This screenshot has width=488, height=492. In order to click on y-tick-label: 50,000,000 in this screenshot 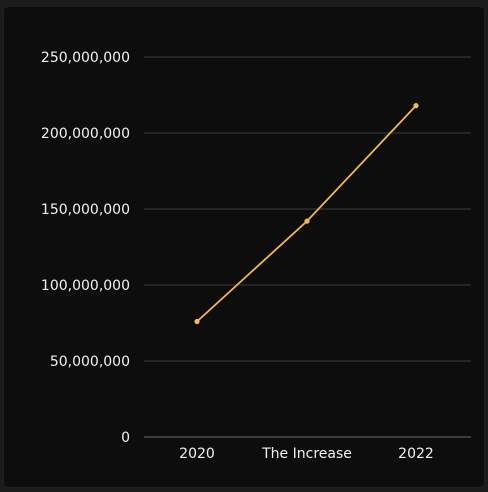, I will do `click(90, 362)`.